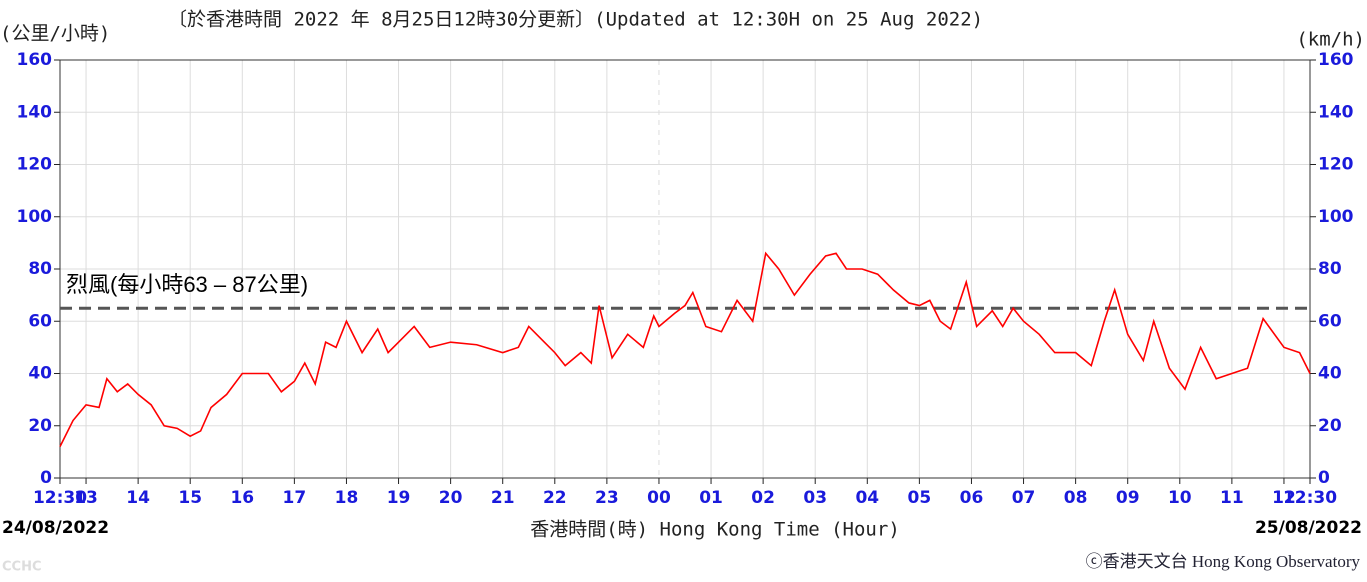  Describe the element at coordinates (35, 112) in the screenshot. I see `y-tick-label: 140` at that location.